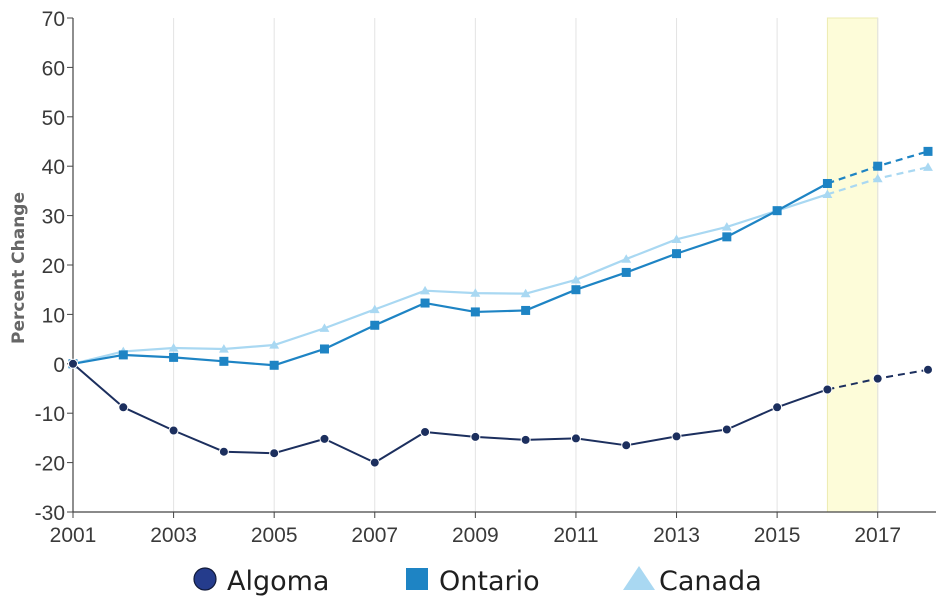 The height and width of the screenshot is (599, 940). I want to click on legend-item-ontario: Ontario, so click(473, 581).